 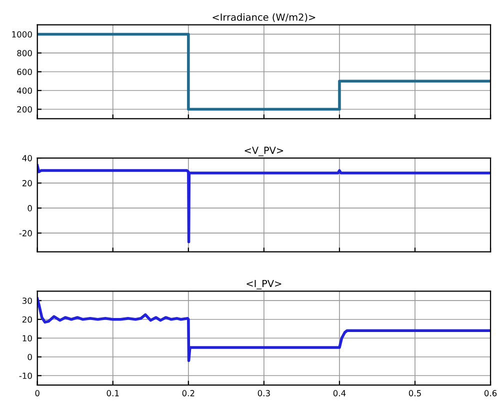 What do you see at coordinates (25, 375) in the screenshot?
I see `y-tick-label: -10` at bounding box center [25, 375].